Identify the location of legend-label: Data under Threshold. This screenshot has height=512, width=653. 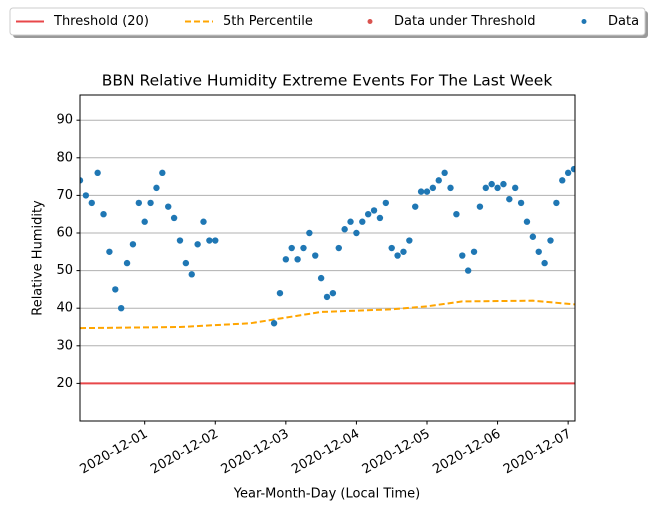
(464, 21).